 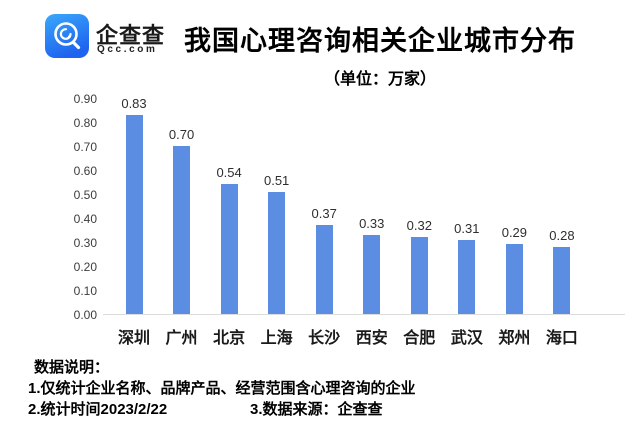 I want to click on note-source: 3.数据来源：企查查, so click(x=316, y=409).